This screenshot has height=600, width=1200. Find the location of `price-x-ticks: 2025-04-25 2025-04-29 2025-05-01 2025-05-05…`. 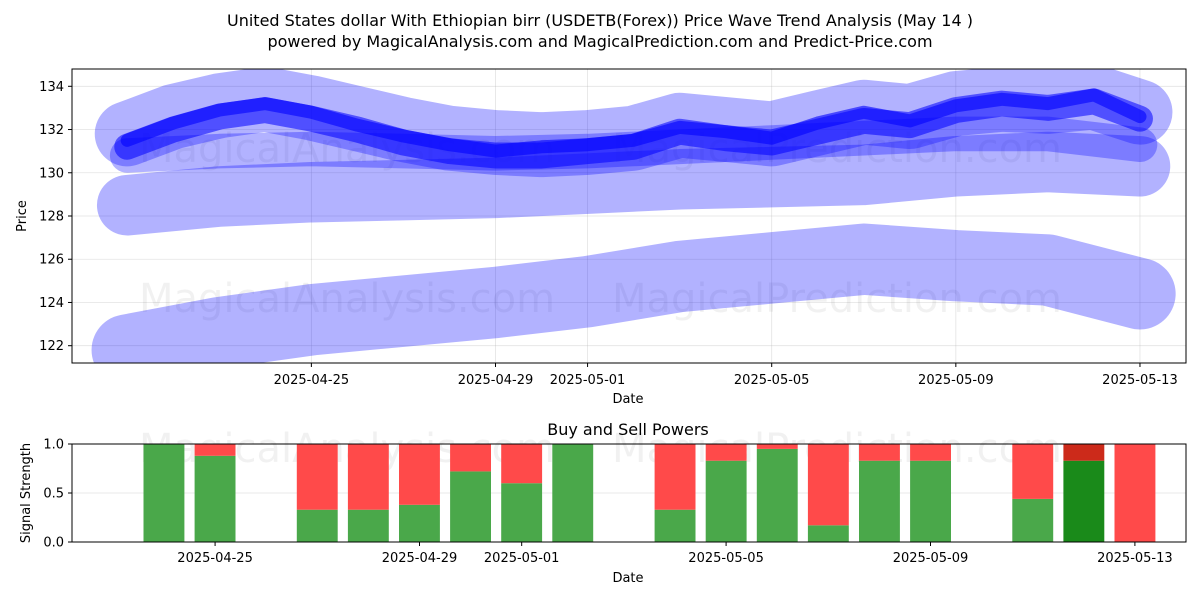

price-x-ticks: 2025-04-25 2025-04-29 2025-05-01 2025-05-05… is located at coordinates (726, 375).